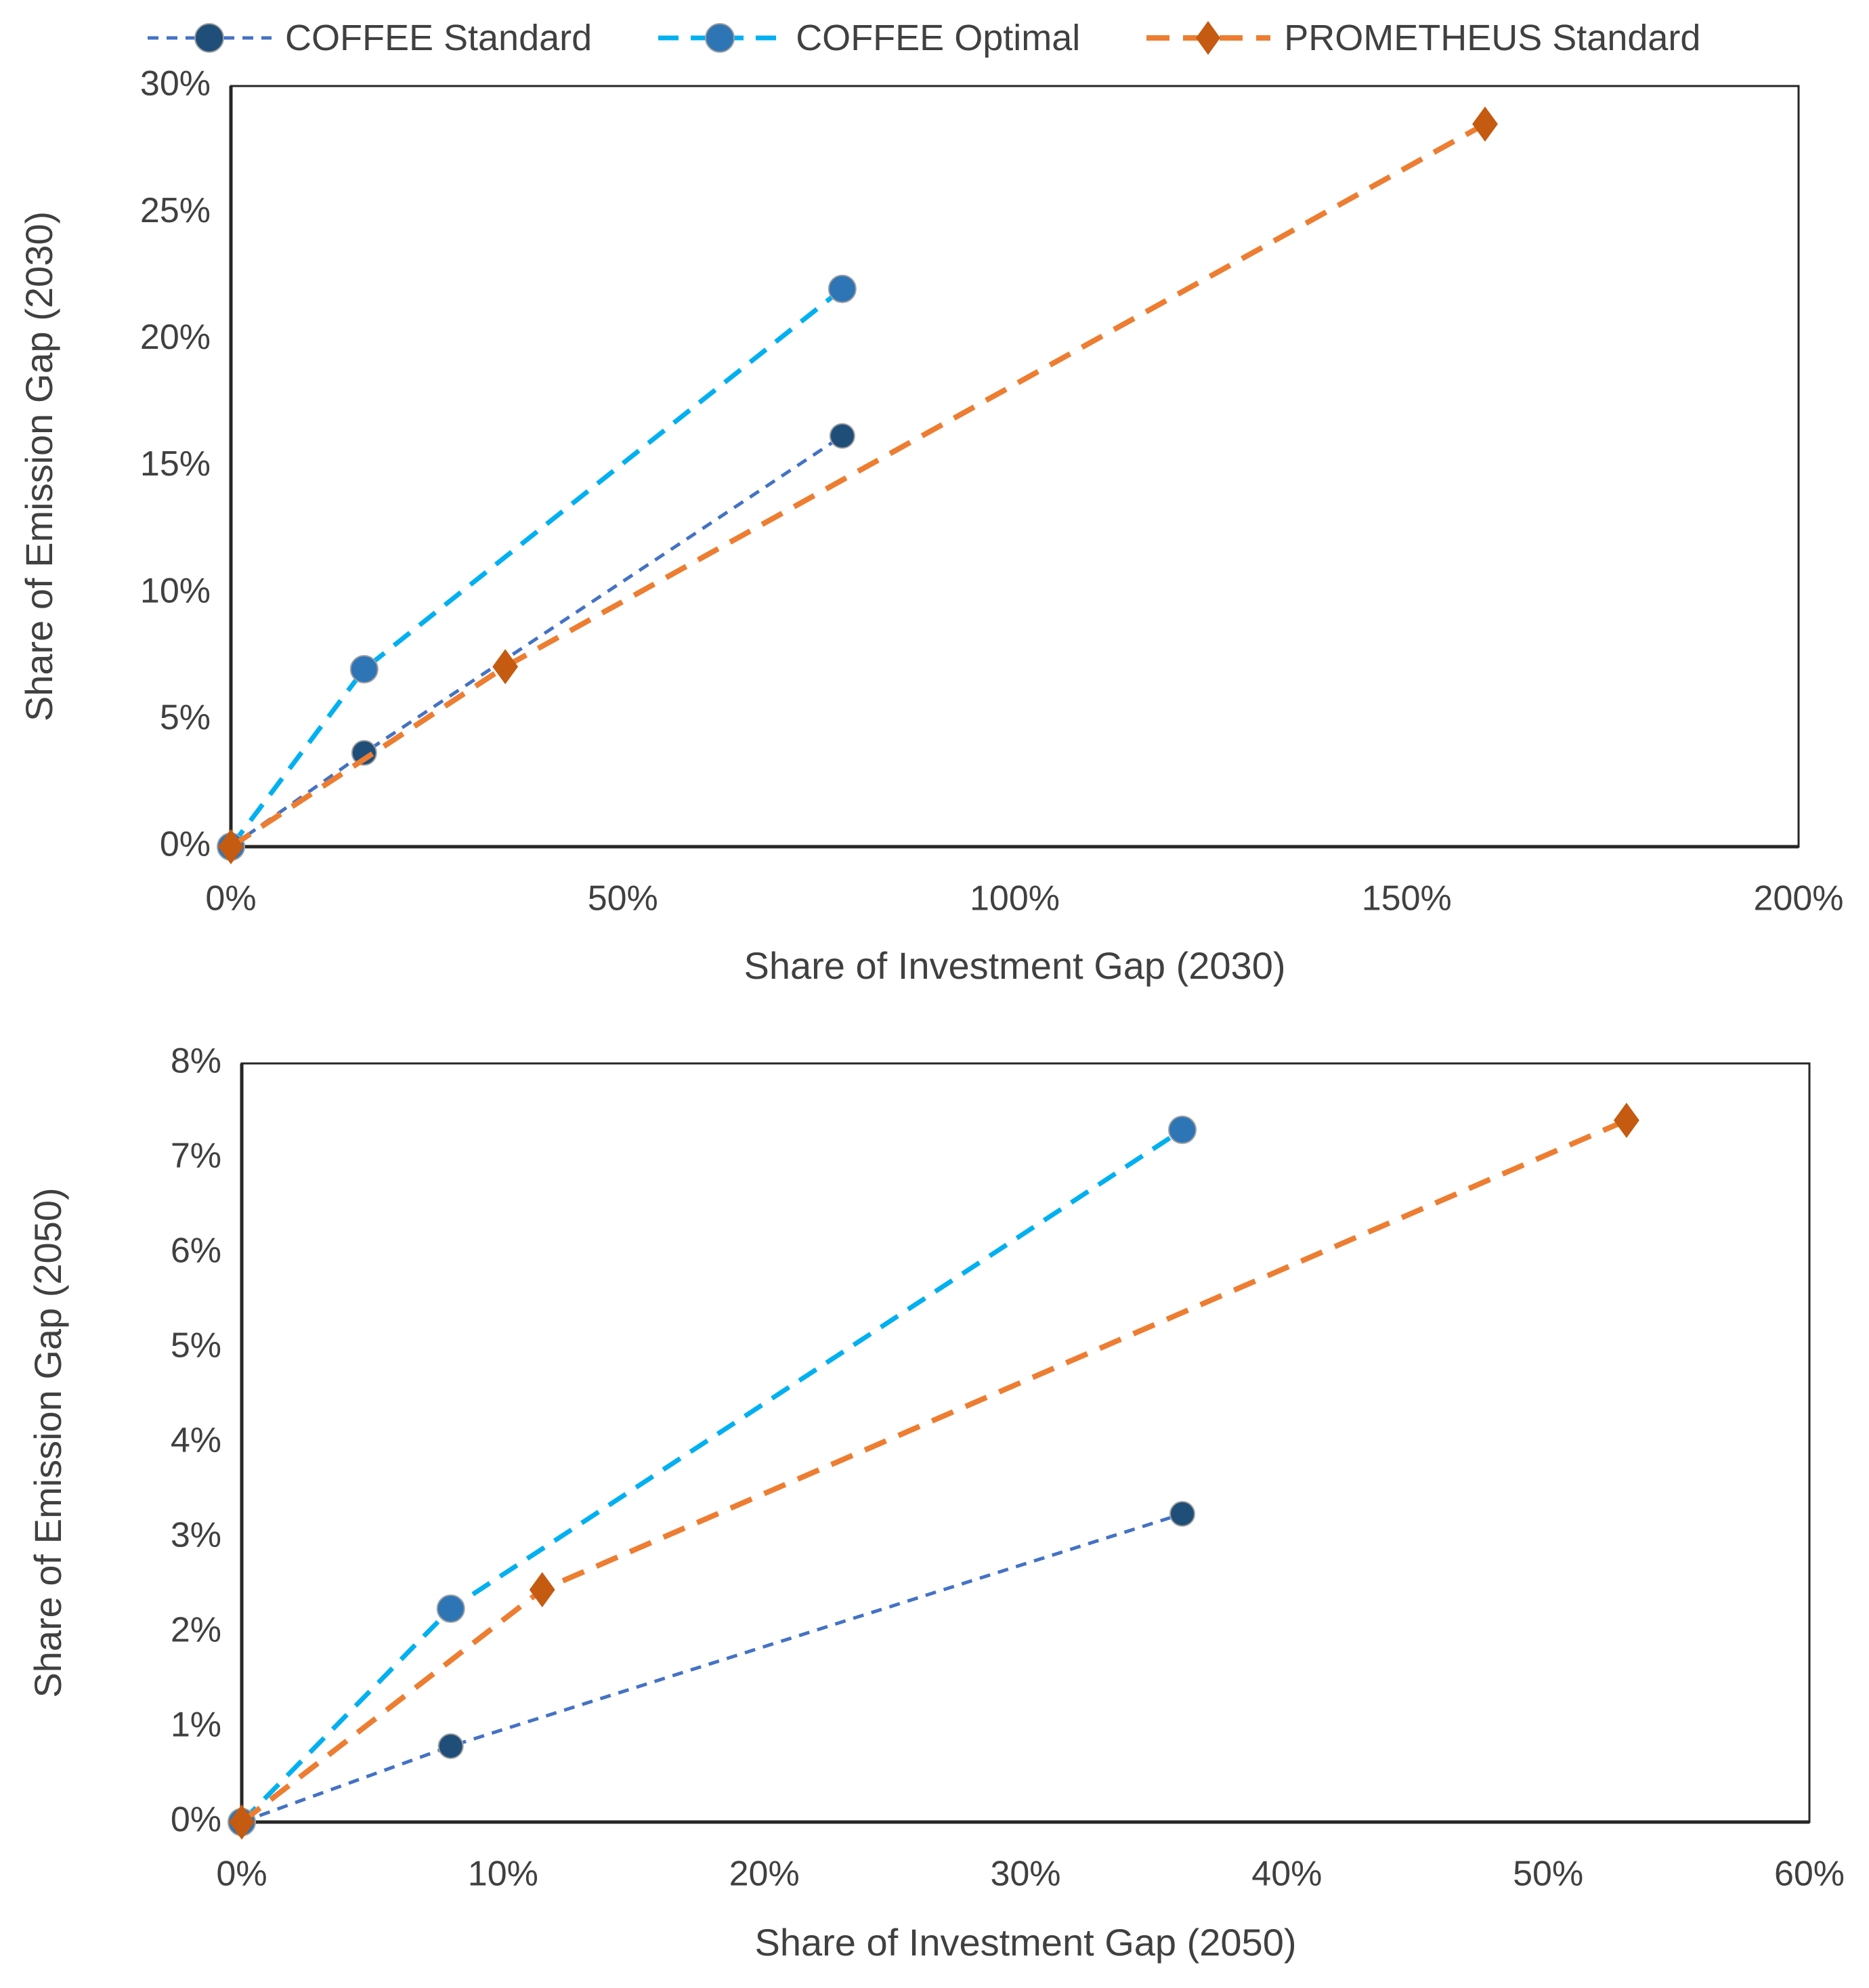 Image resolution: width=1869 pixels, height=1988 pixels. What do you see at coordinates (1025, 1874) in the screenshot?
I see `x-tick-label: 30%` at bounding box center [1025, 1874].